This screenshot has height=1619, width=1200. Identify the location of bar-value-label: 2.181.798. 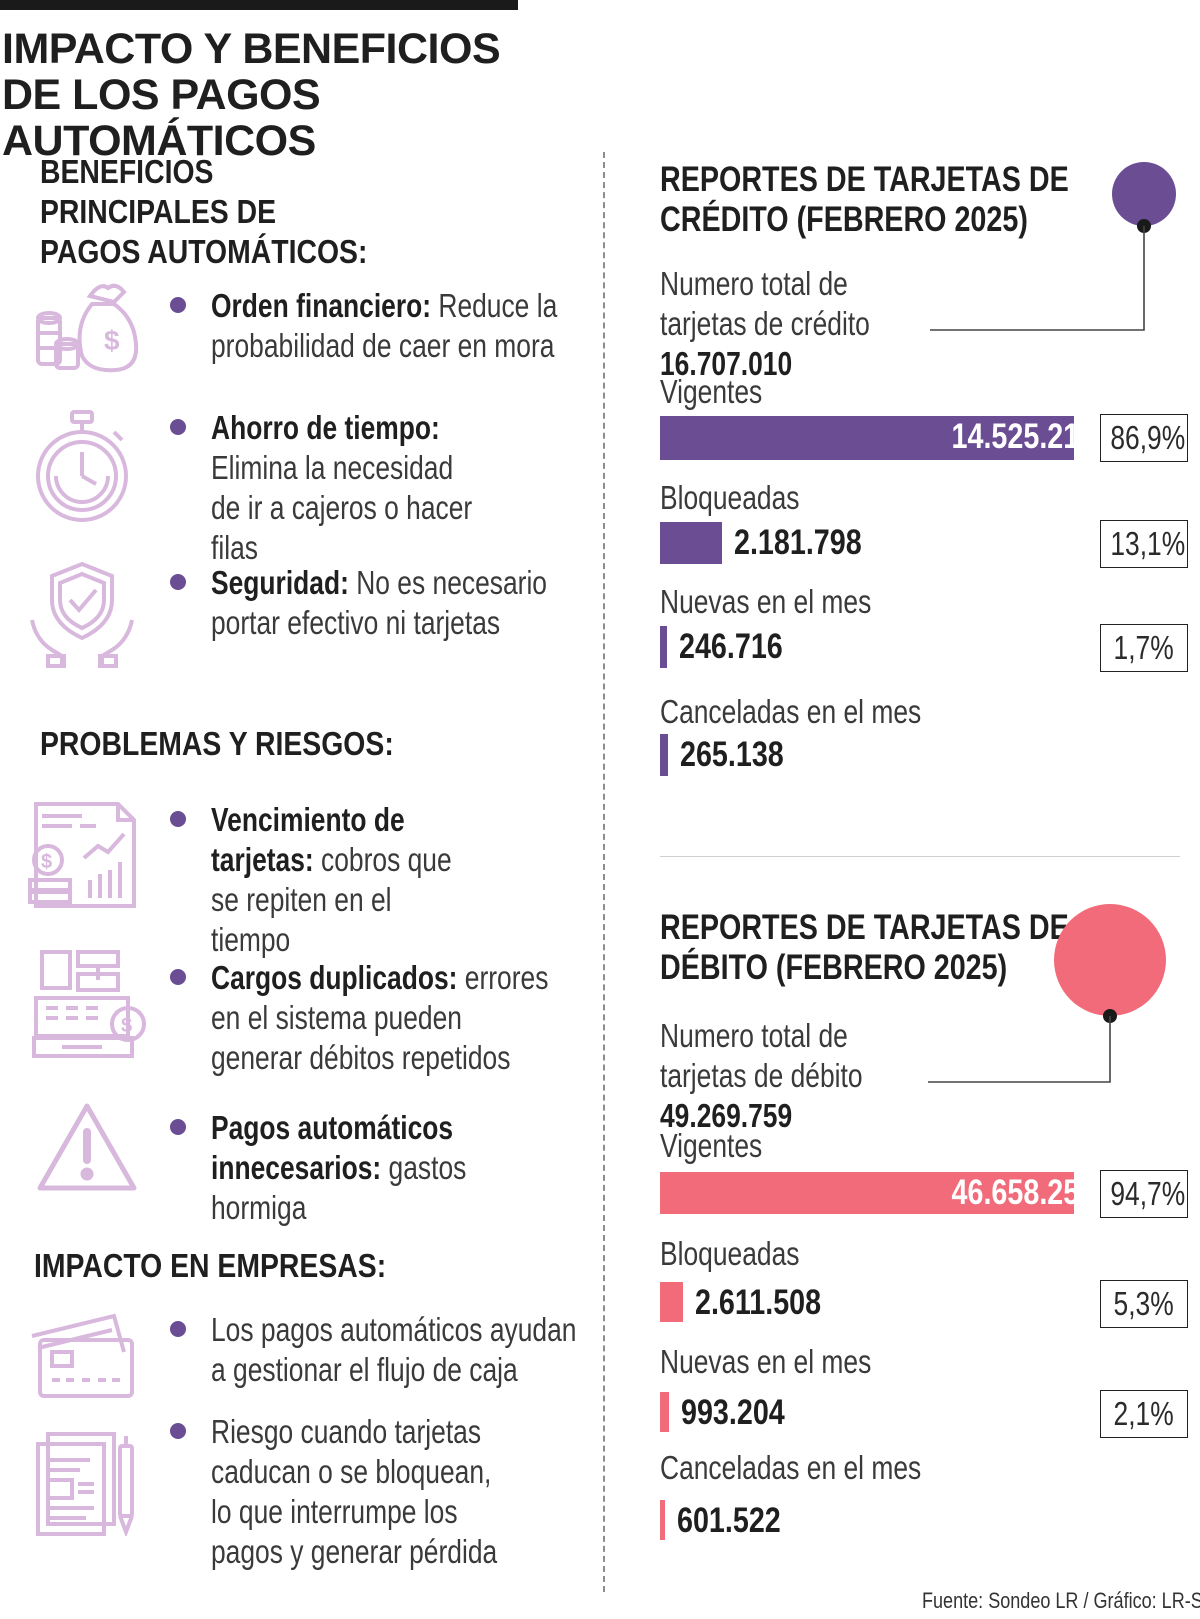
(798, 542).